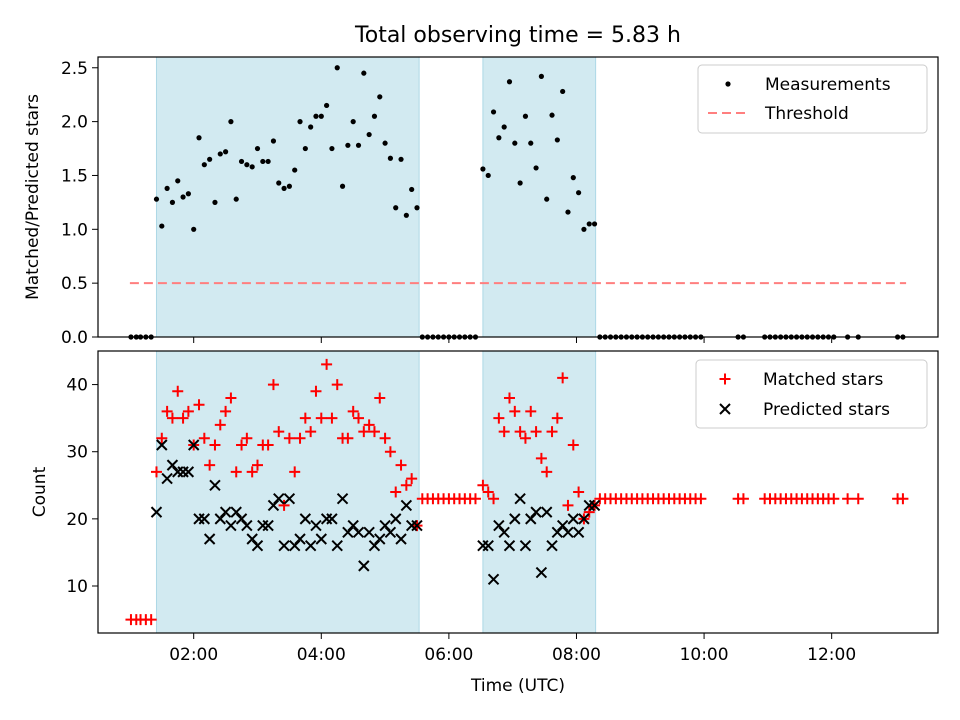 This screenshot has height=720, width=960. What do you see at coordinates (728, 84) in the screenshot?
I see `legend-marker-measurements` at bounding box center [728, 84].